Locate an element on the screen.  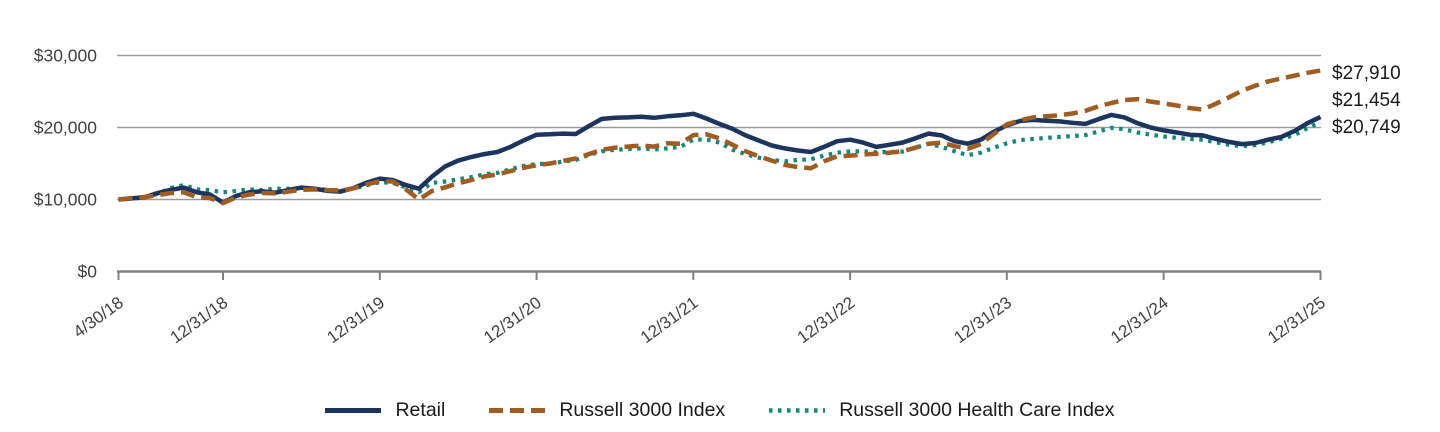
x-tick-label-8: 12/31/25 is located at coordinates (1296, 320).